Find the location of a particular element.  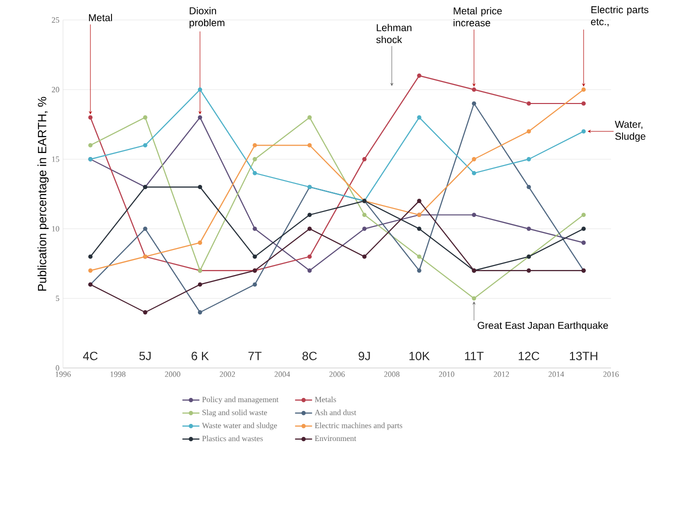

annotation: Lehman shock is located at coordinates (394, 34).